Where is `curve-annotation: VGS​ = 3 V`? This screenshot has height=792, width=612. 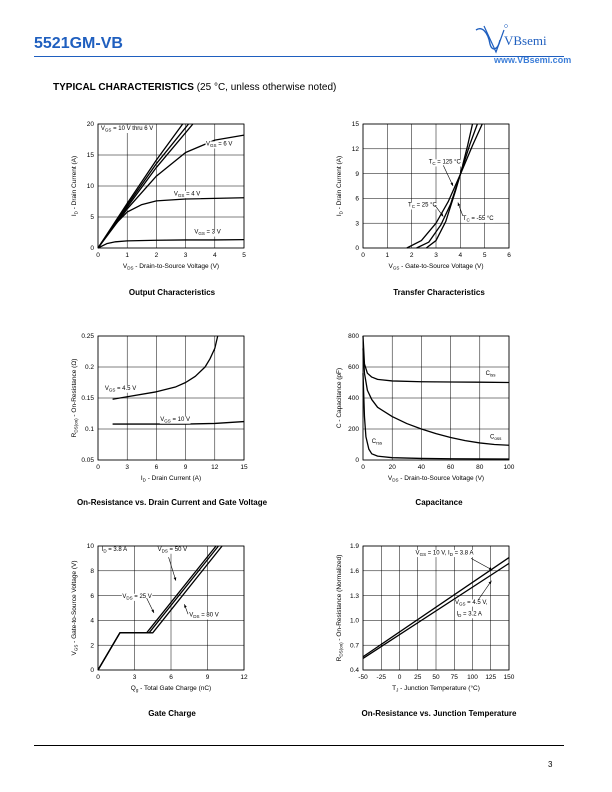
curve-annotation: VGS​ = 3 V is located at coordinates (207, 233).